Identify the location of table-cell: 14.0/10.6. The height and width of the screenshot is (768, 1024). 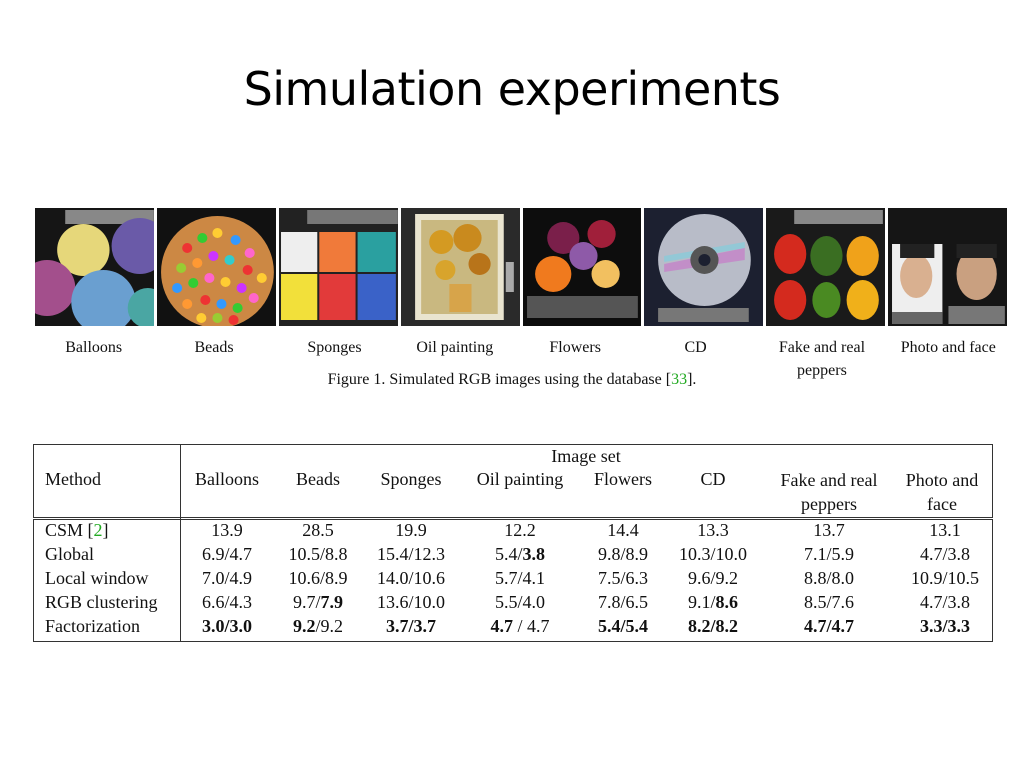
(410, 578).